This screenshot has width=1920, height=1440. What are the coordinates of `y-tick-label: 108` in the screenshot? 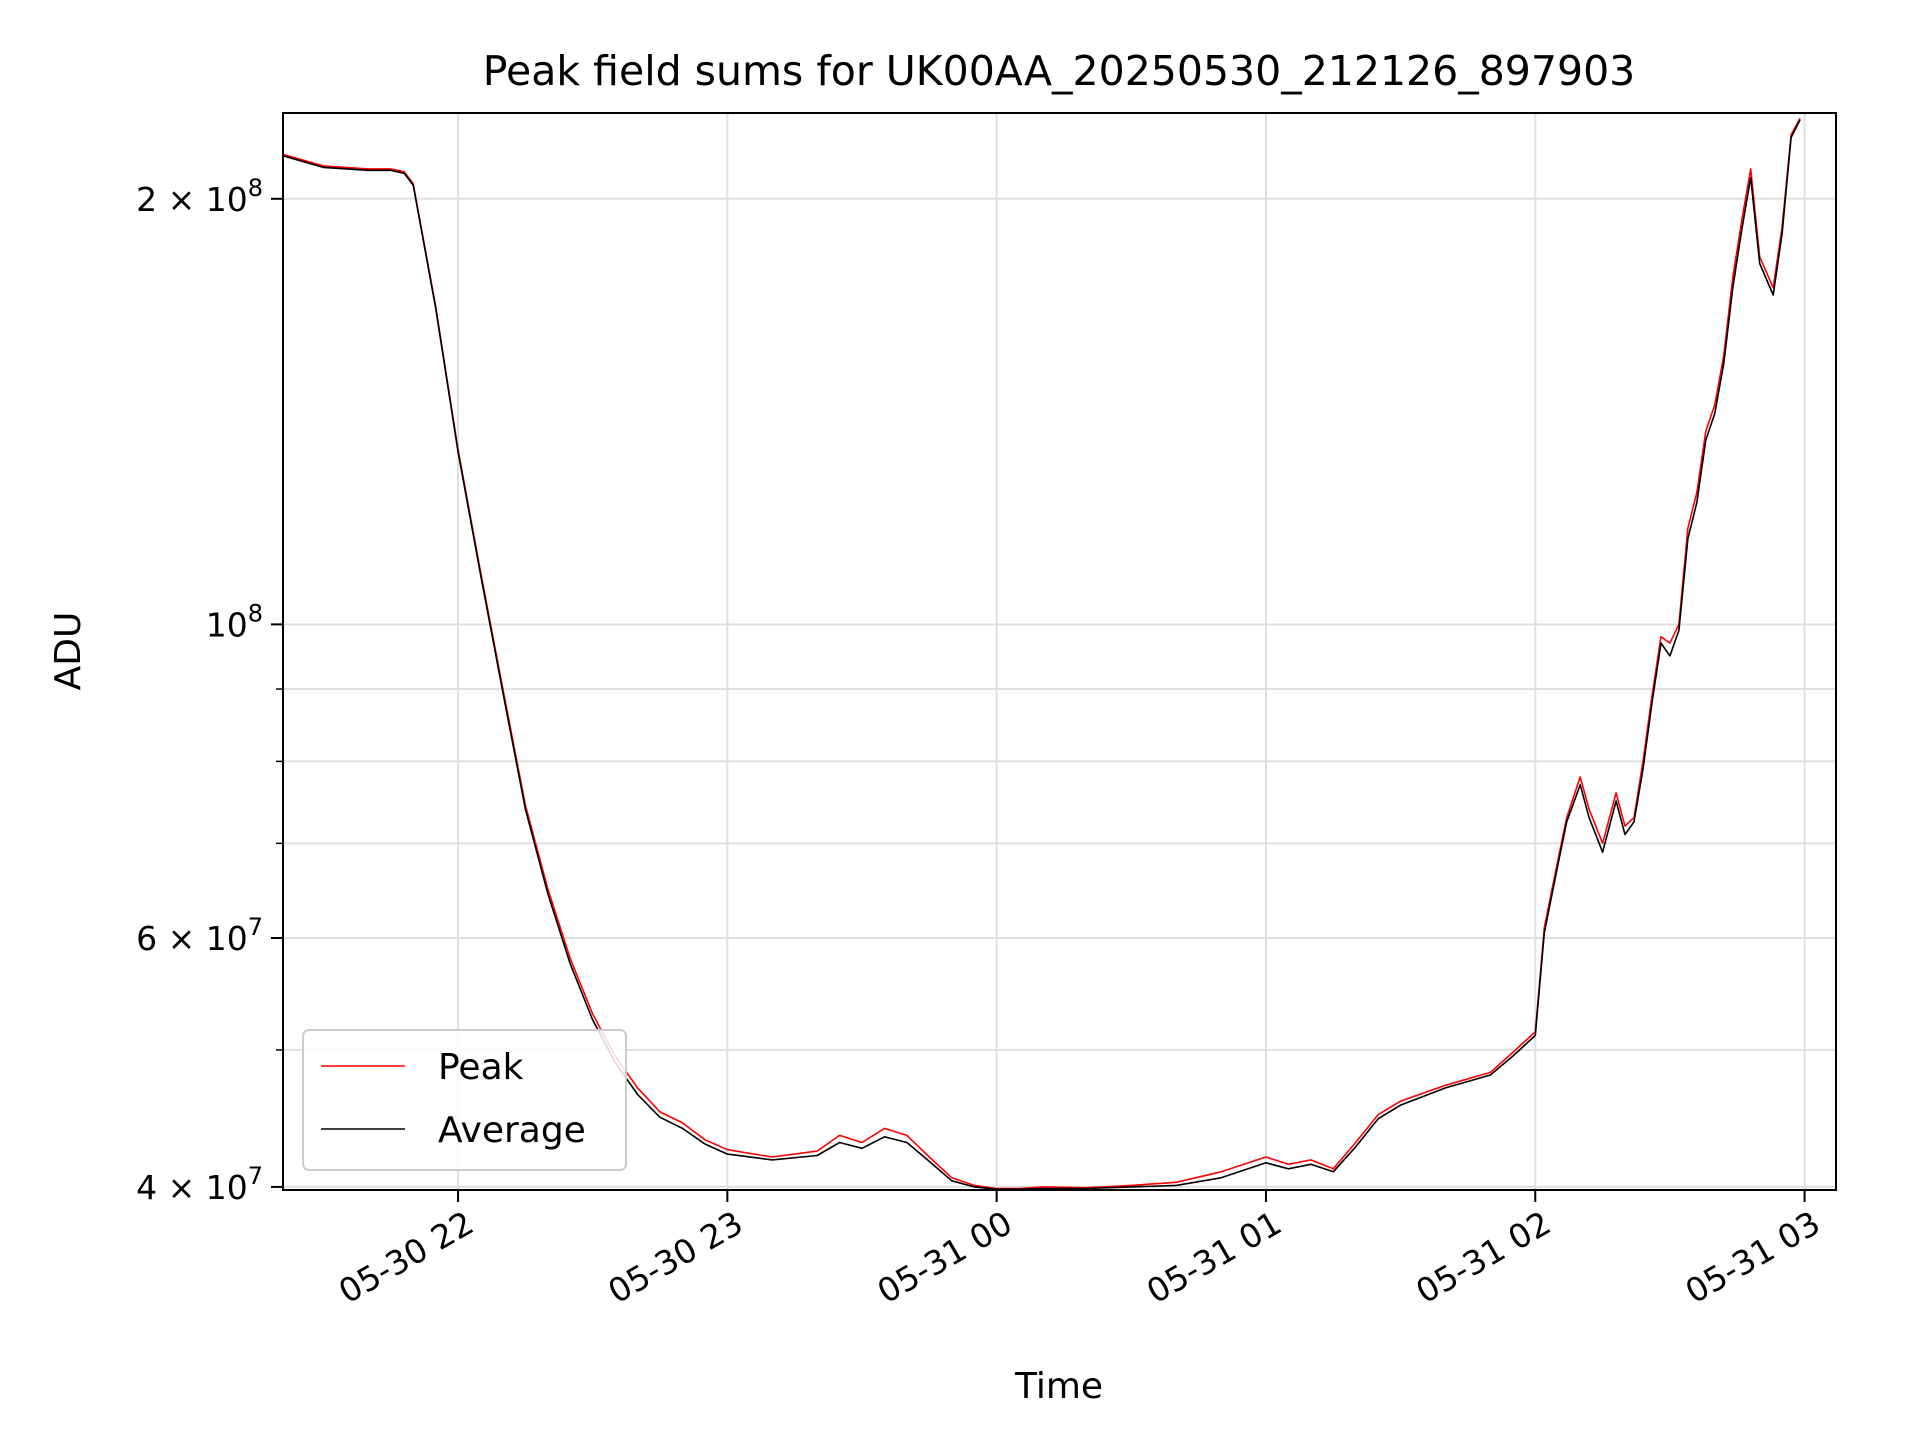 It's located at (234, 621).